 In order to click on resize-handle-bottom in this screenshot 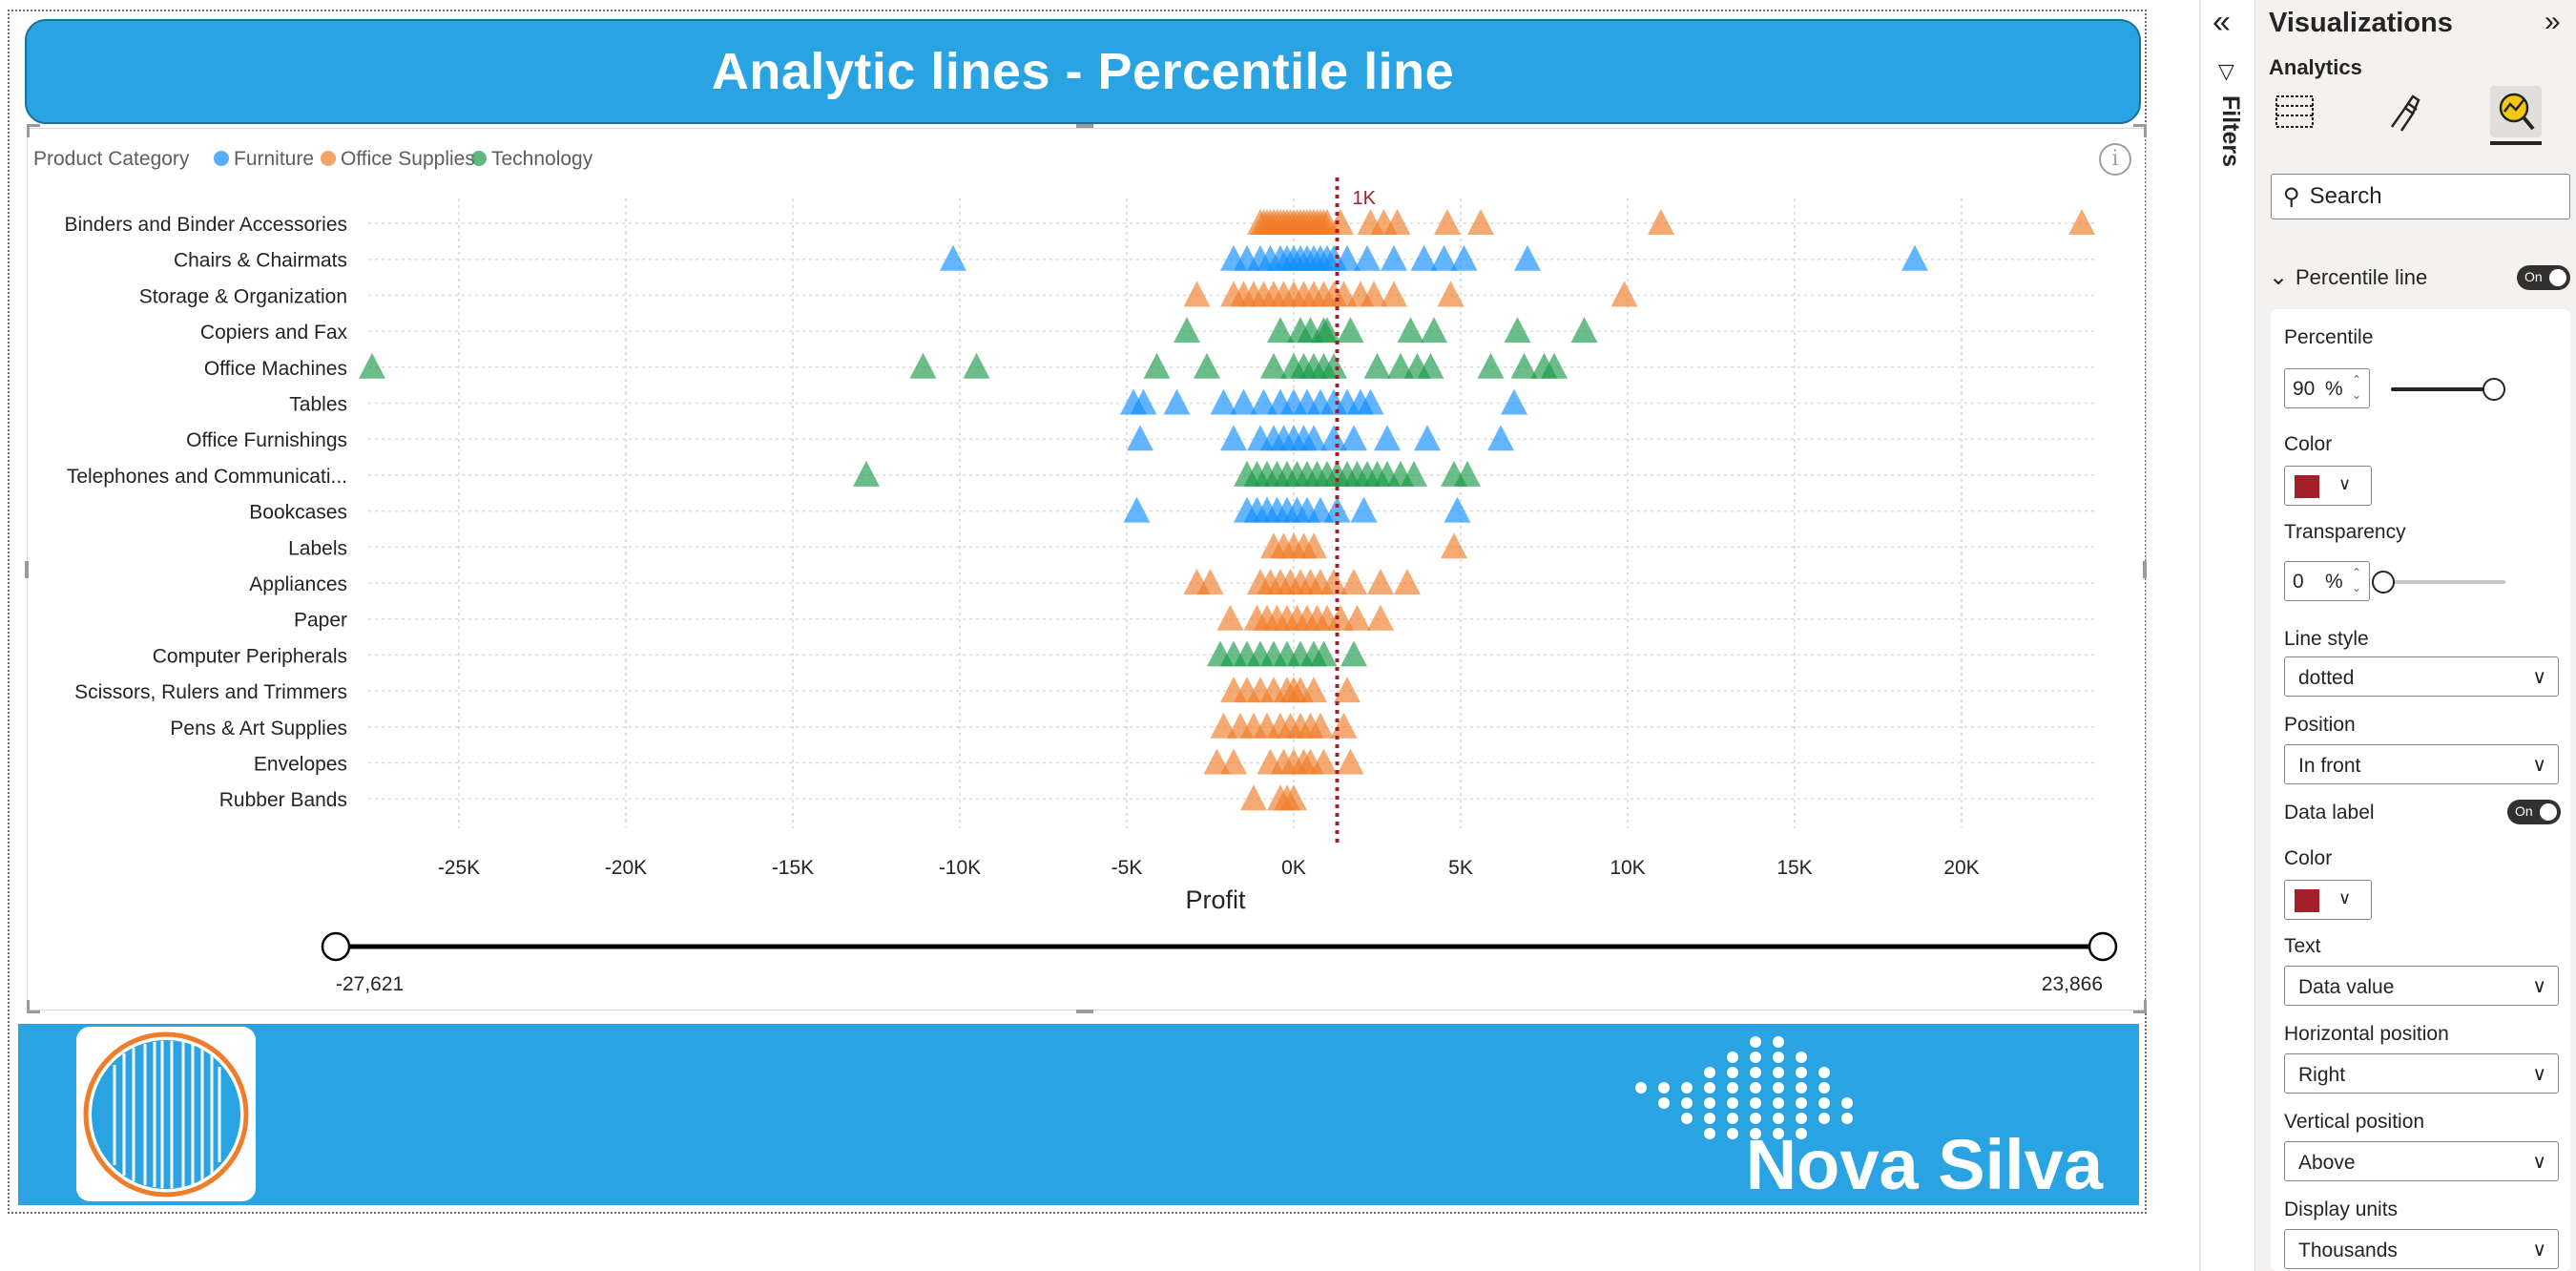, I will do `click(1084, 1012)`.